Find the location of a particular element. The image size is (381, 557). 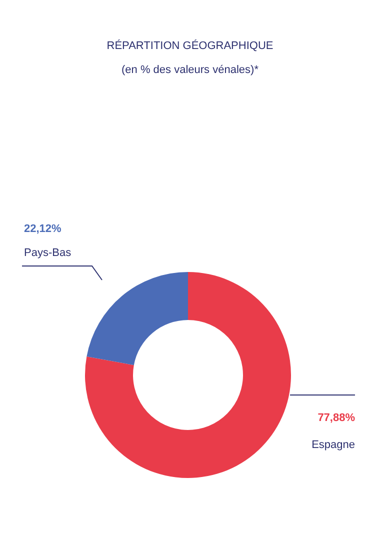

slice-label: Pays-Bas is located at coordinates (48, 253).